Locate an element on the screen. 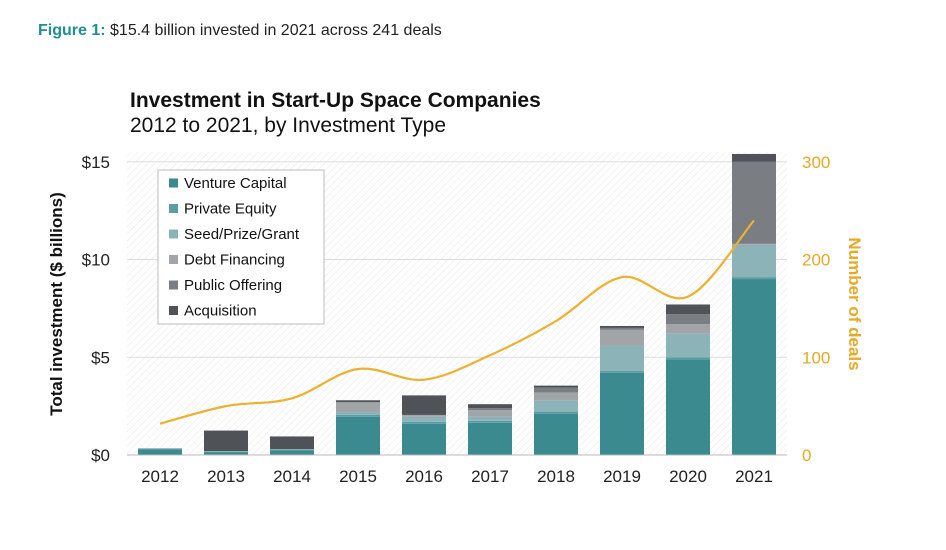 This screenshot has width=946, height=550. legend-box is located at coordinates (241, 247).